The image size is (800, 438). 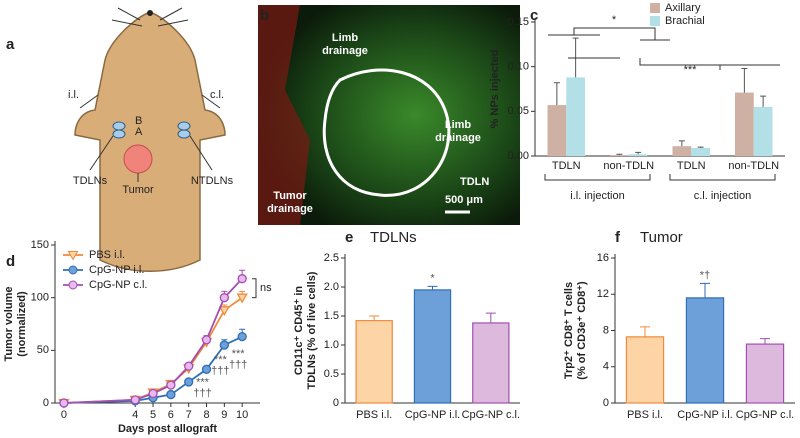 What do you see at coordinates (603, 294) in the screenshot?
I see `y-tick-label: 12` at bounding box center [603, 294].